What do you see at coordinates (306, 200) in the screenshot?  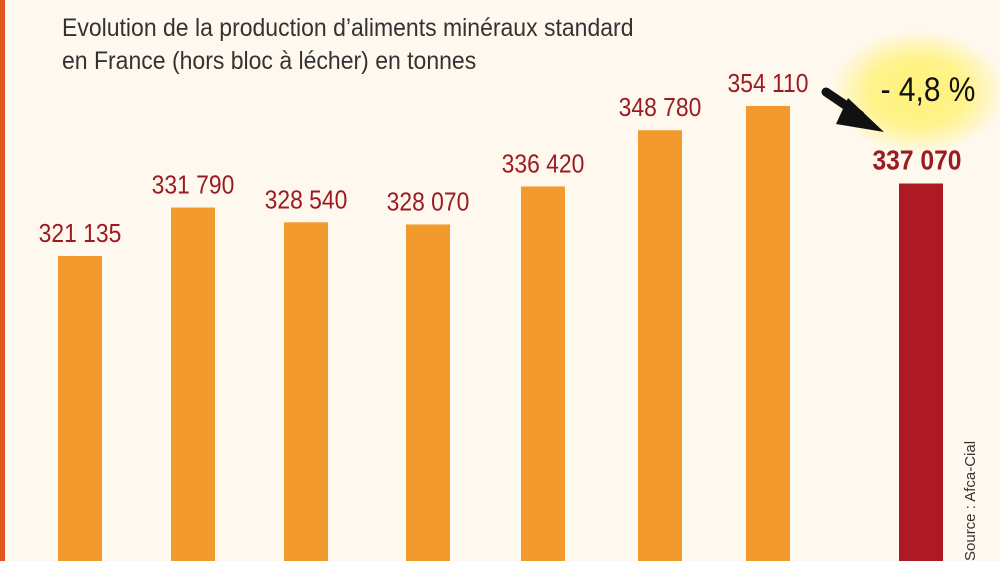 I see `value-label: 328 540` at bounding box center [306, 200].